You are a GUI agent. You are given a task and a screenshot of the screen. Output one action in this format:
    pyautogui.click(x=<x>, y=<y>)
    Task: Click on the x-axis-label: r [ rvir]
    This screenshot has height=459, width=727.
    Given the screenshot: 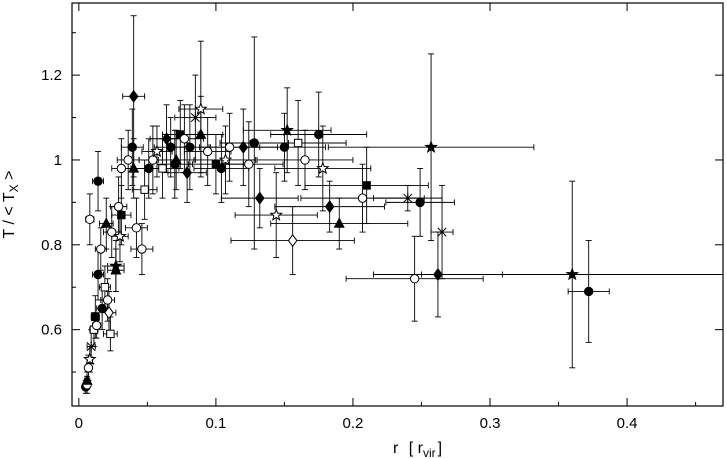 What is the action you would take?
    pyautogui.click(x=417, y=449)
    